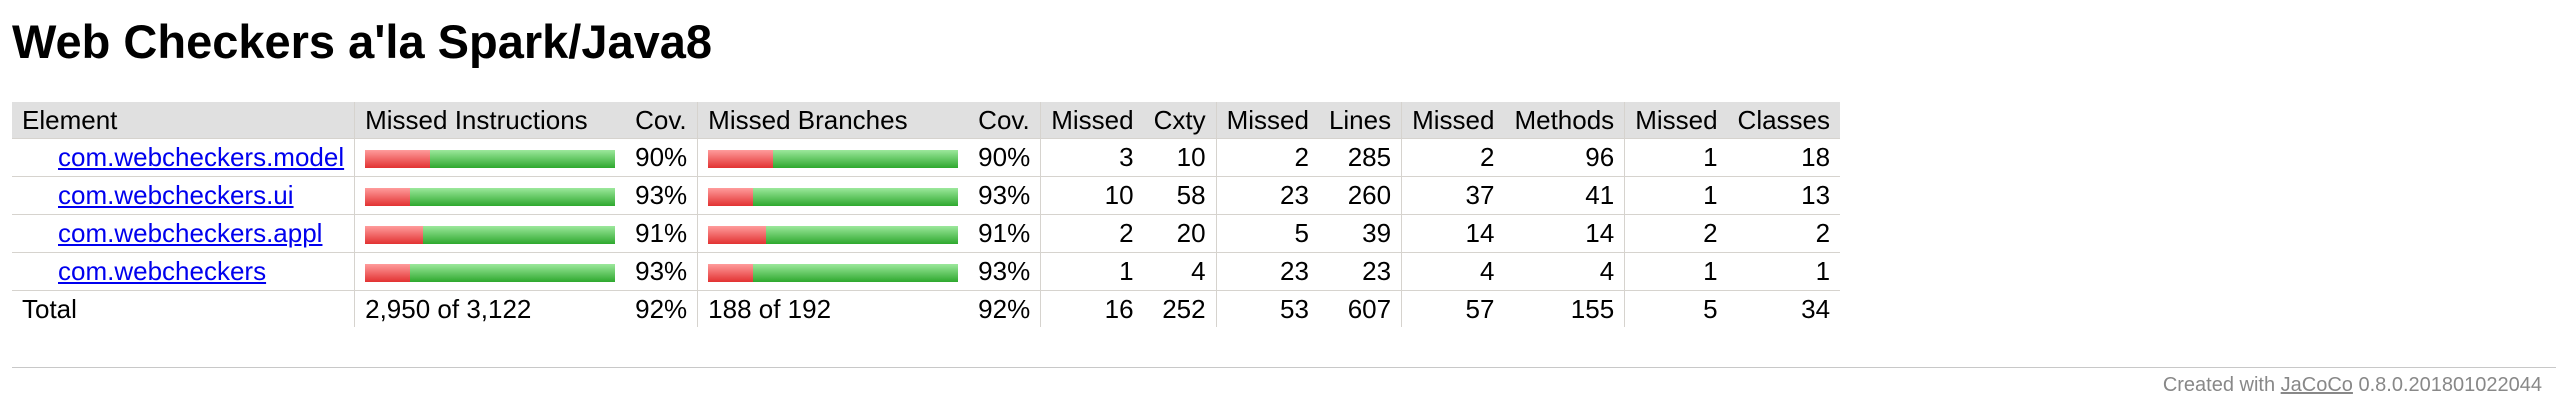  I want to click on methods: 41, so click(1564, 195).